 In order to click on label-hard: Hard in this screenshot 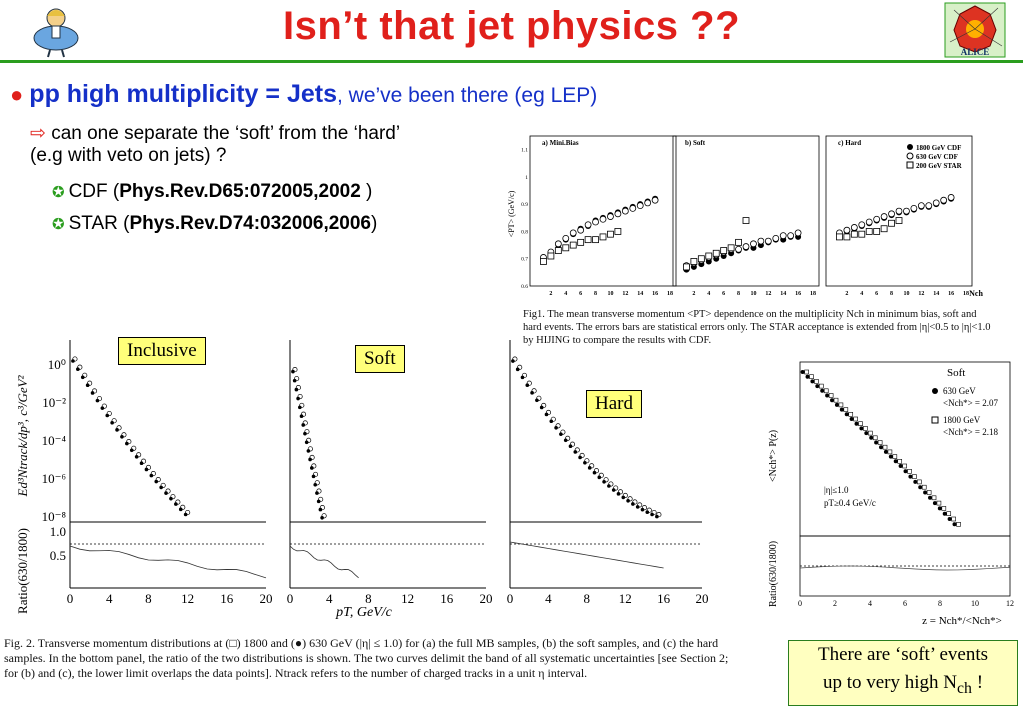, I will do `click(614, 404)`.